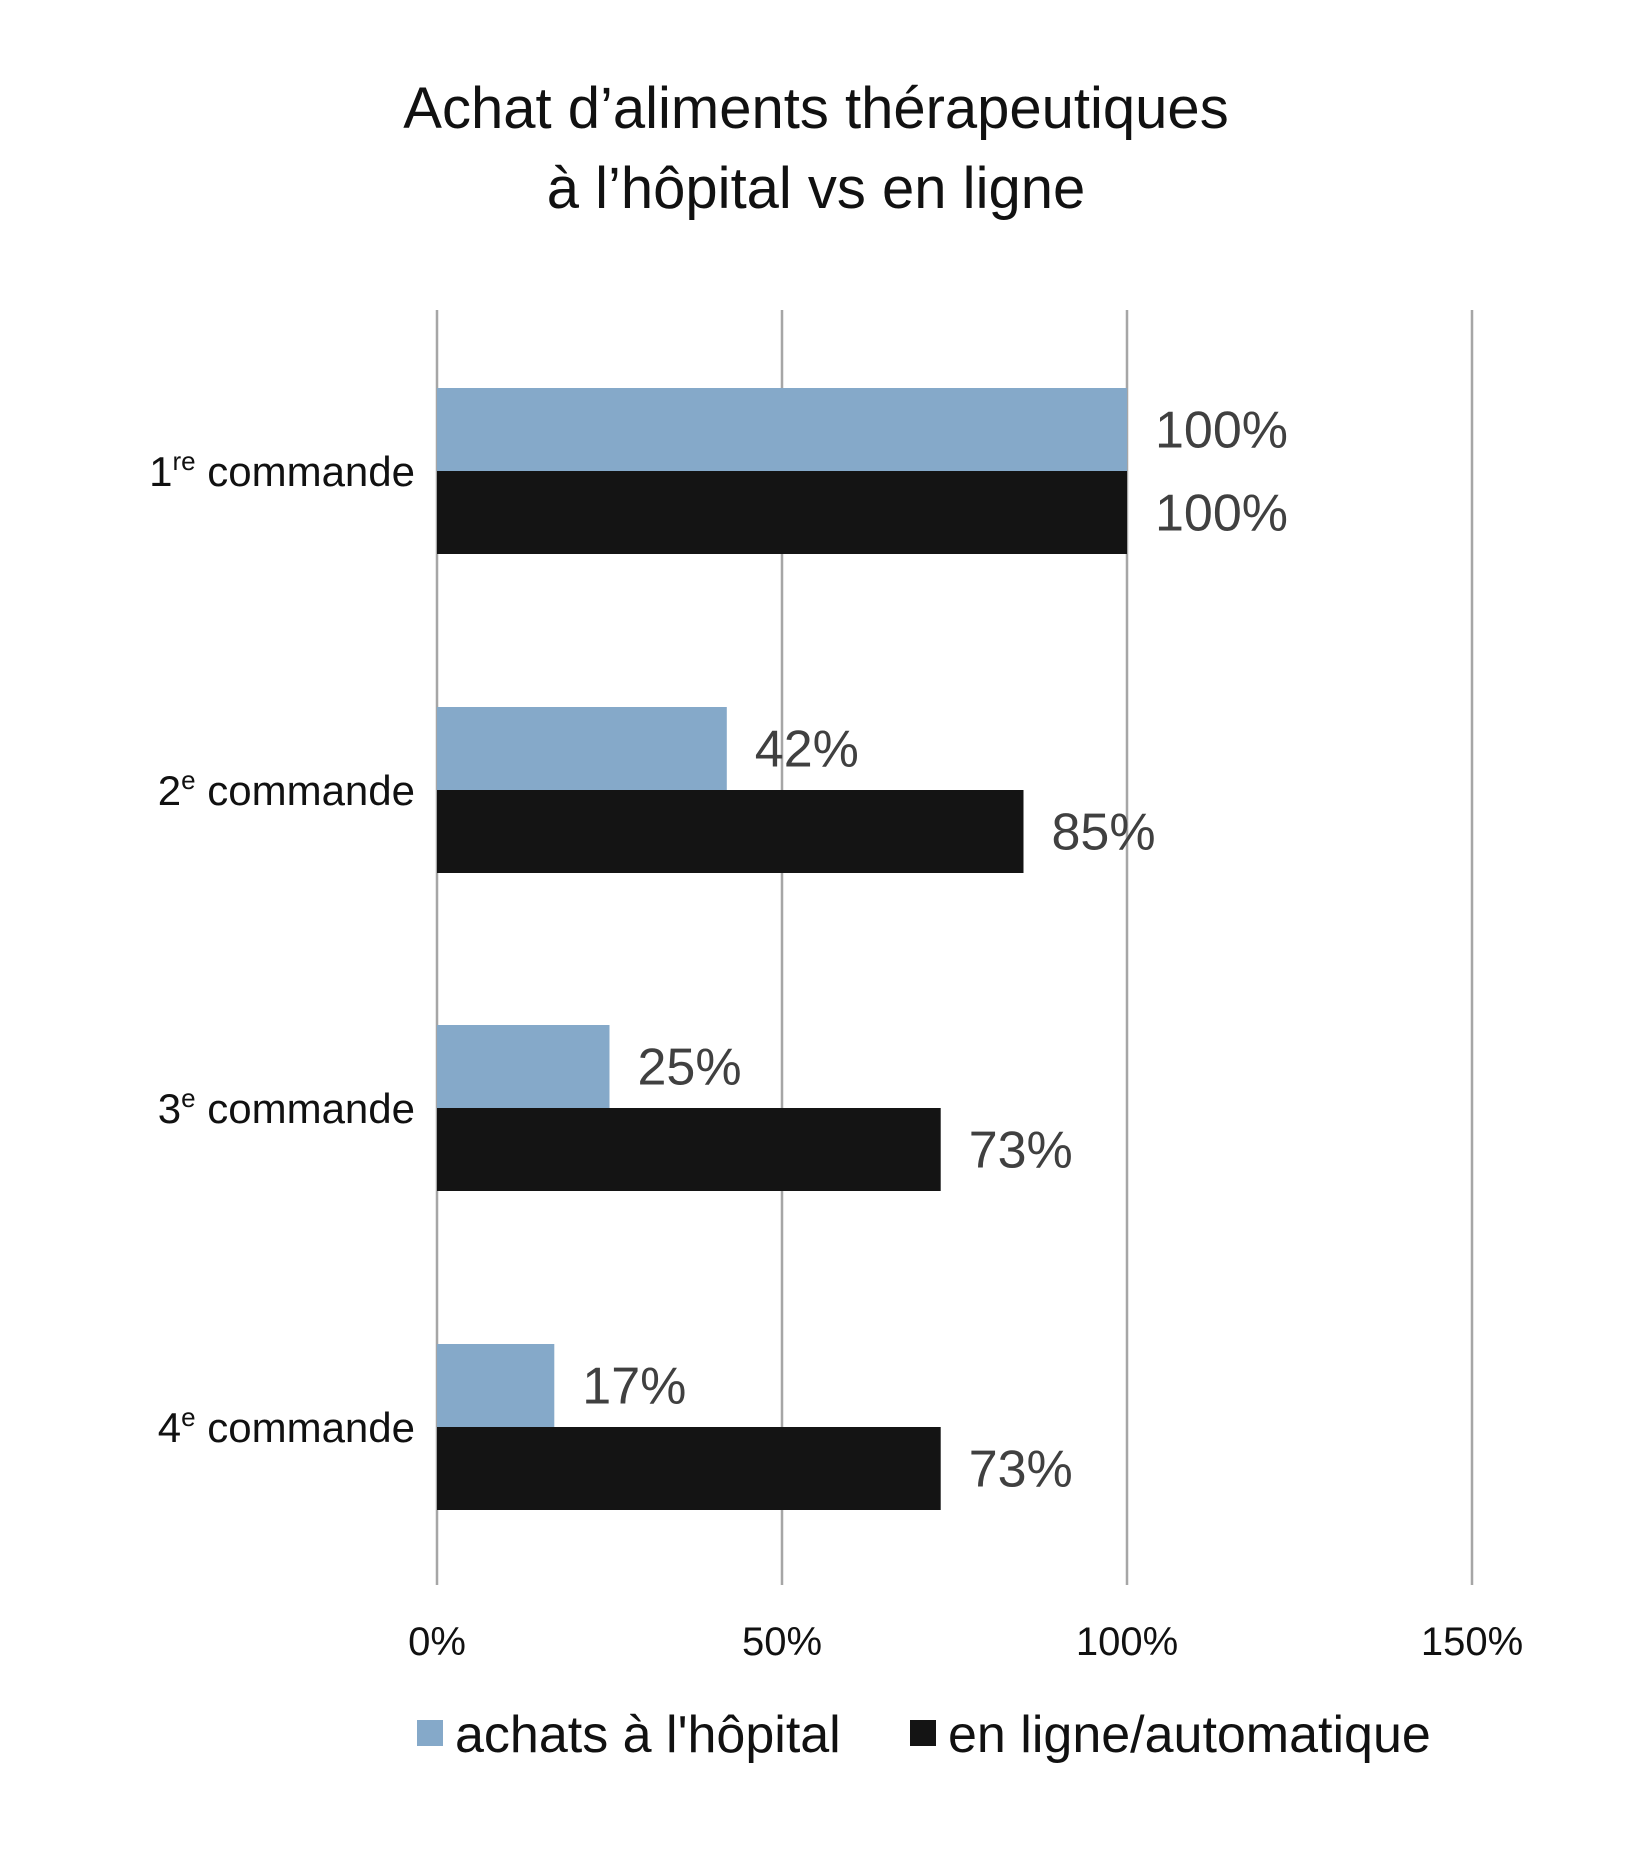  I want to click on category-label: 2e commande, so click(286, 789).